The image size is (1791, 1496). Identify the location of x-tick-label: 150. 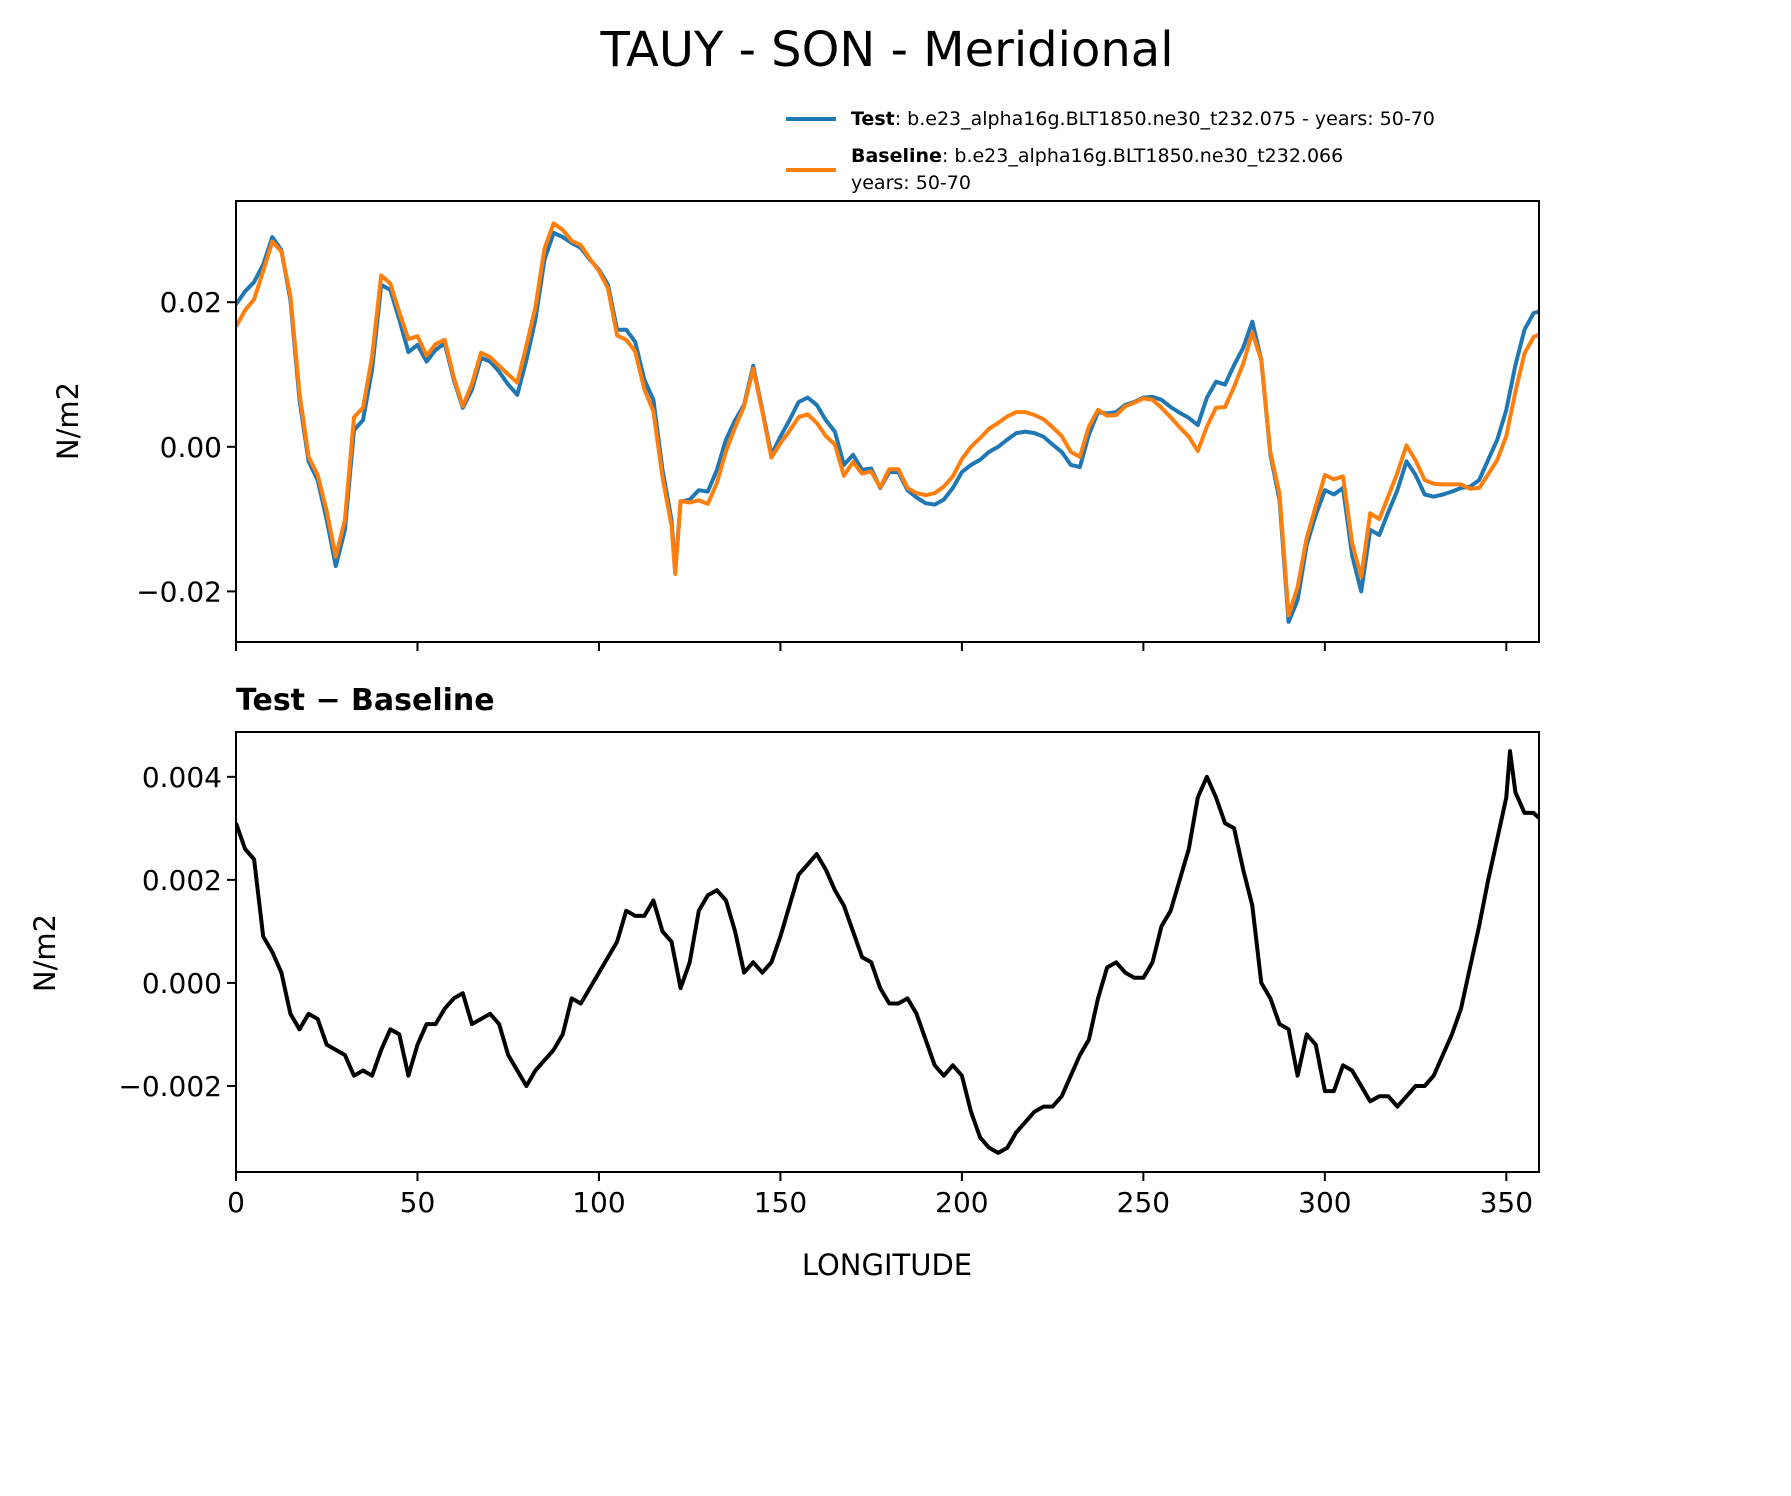
(780, 1202).